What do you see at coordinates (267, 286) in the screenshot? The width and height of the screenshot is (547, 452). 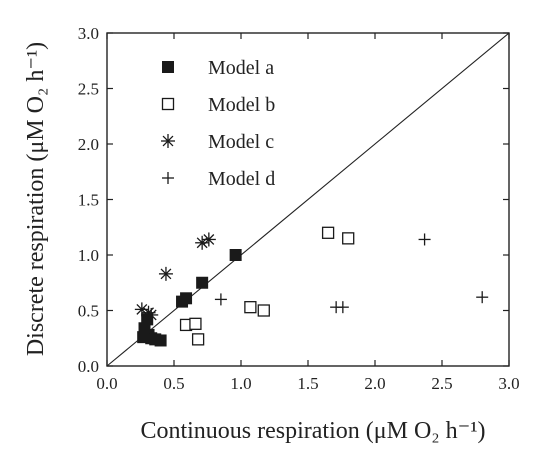 I see `series-model-b` at bounding box center [267, 286].